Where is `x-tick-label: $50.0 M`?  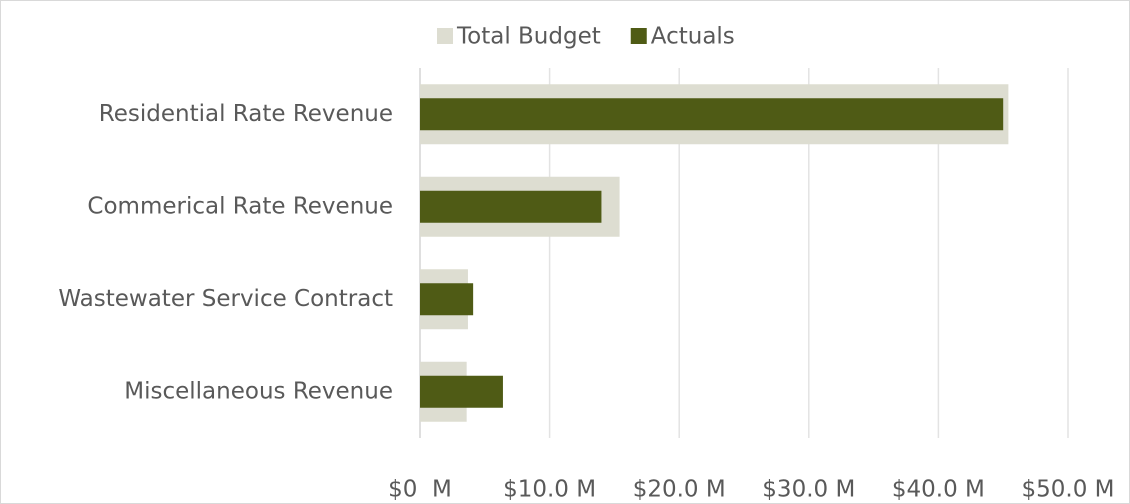
x-tick-label: $50.0 M is located at coordinates (1068, 490).